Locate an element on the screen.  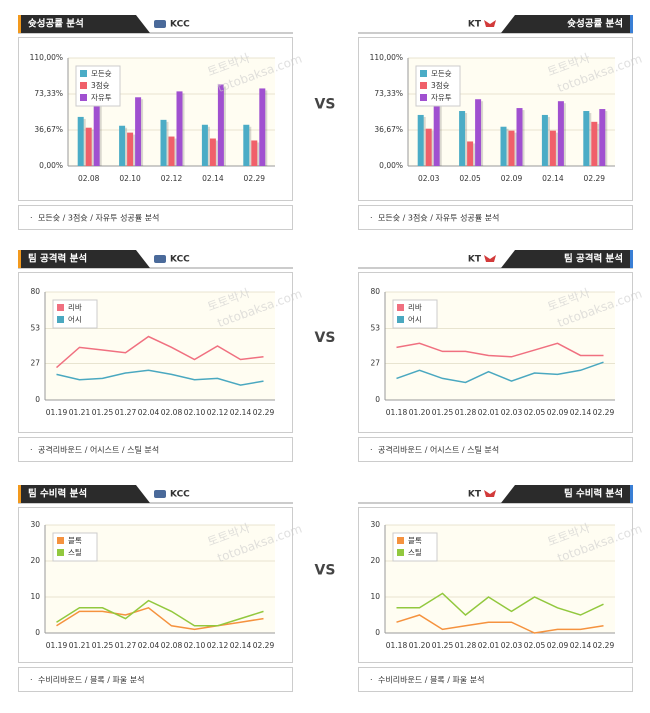
x-tick-label: 01.20 is located at coordinates (420, 645).